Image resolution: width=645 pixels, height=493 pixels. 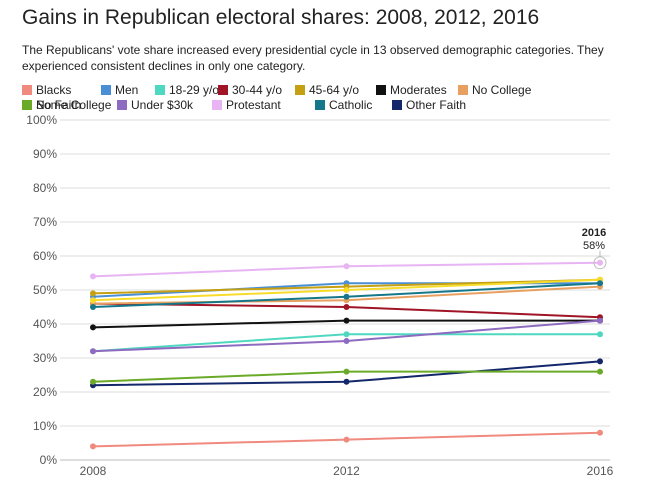 What do you see at coordinates (194, 90) in the screenshot?
I see `legend-label: 18-29 y/o` at bounding box center [194, 90].